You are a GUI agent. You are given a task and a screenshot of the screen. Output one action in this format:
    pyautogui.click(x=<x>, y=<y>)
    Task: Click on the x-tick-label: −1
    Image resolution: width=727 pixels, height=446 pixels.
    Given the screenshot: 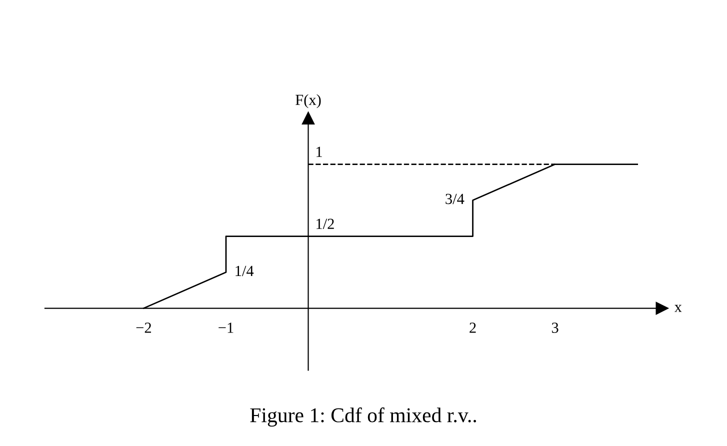 What is the action you would take?
    pyautogui.click(x=226, y=327)
    